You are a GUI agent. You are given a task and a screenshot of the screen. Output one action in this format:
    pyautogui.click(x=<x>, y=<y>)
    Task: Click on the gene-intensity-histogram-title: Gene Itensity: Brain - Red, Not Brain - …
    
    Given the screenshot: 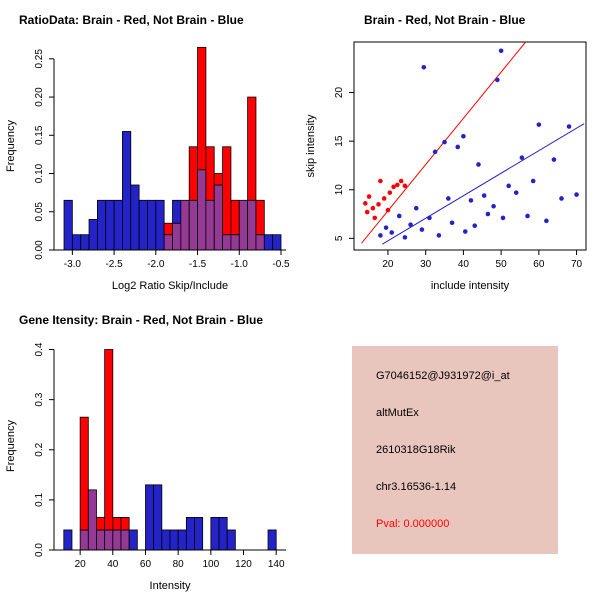 What is the action you would take?
    pyautogui.click(x=141, y=320)
    